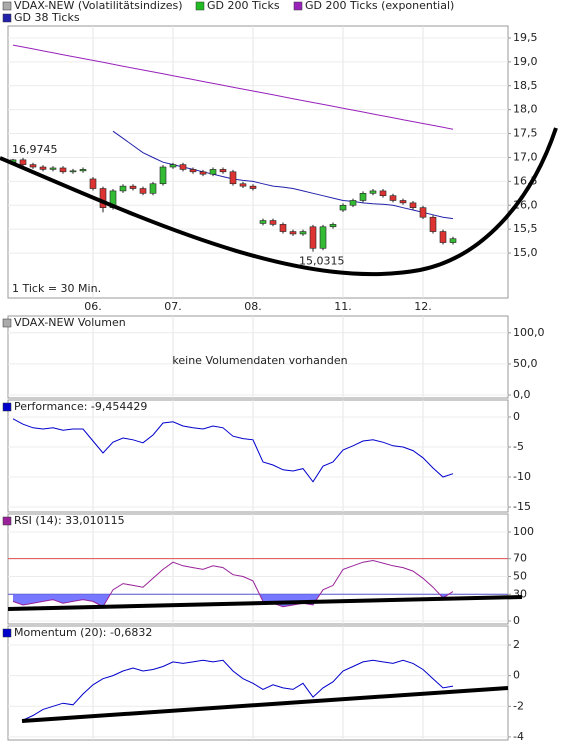  Describe the element at coordinates (173, 306) in the screenshot. I see `x-tick-label: 07.` at that location.